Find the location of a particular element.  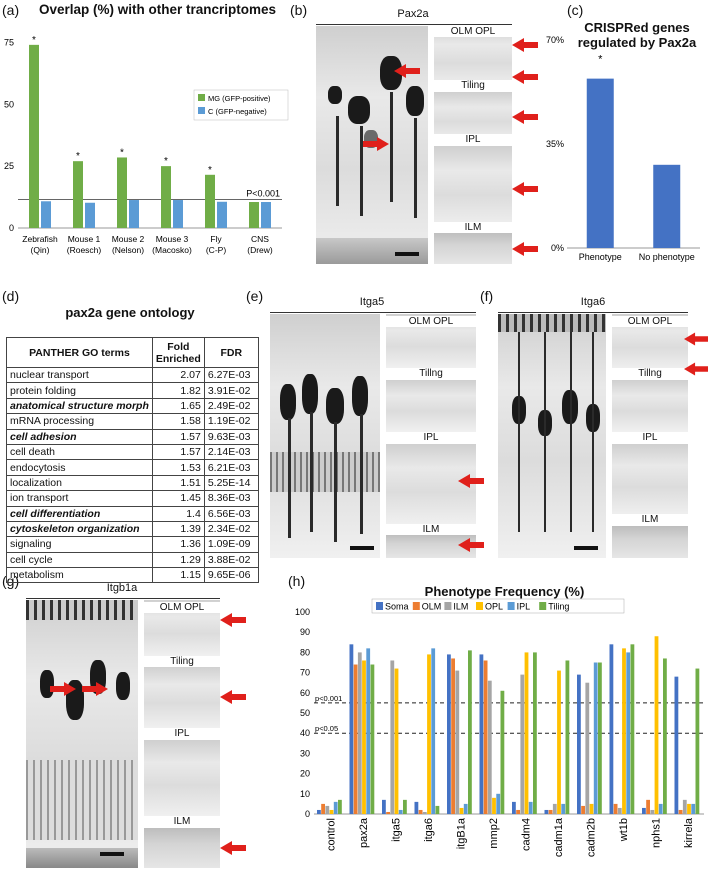

x-tick-label: control is located at coordinates (331, 834).